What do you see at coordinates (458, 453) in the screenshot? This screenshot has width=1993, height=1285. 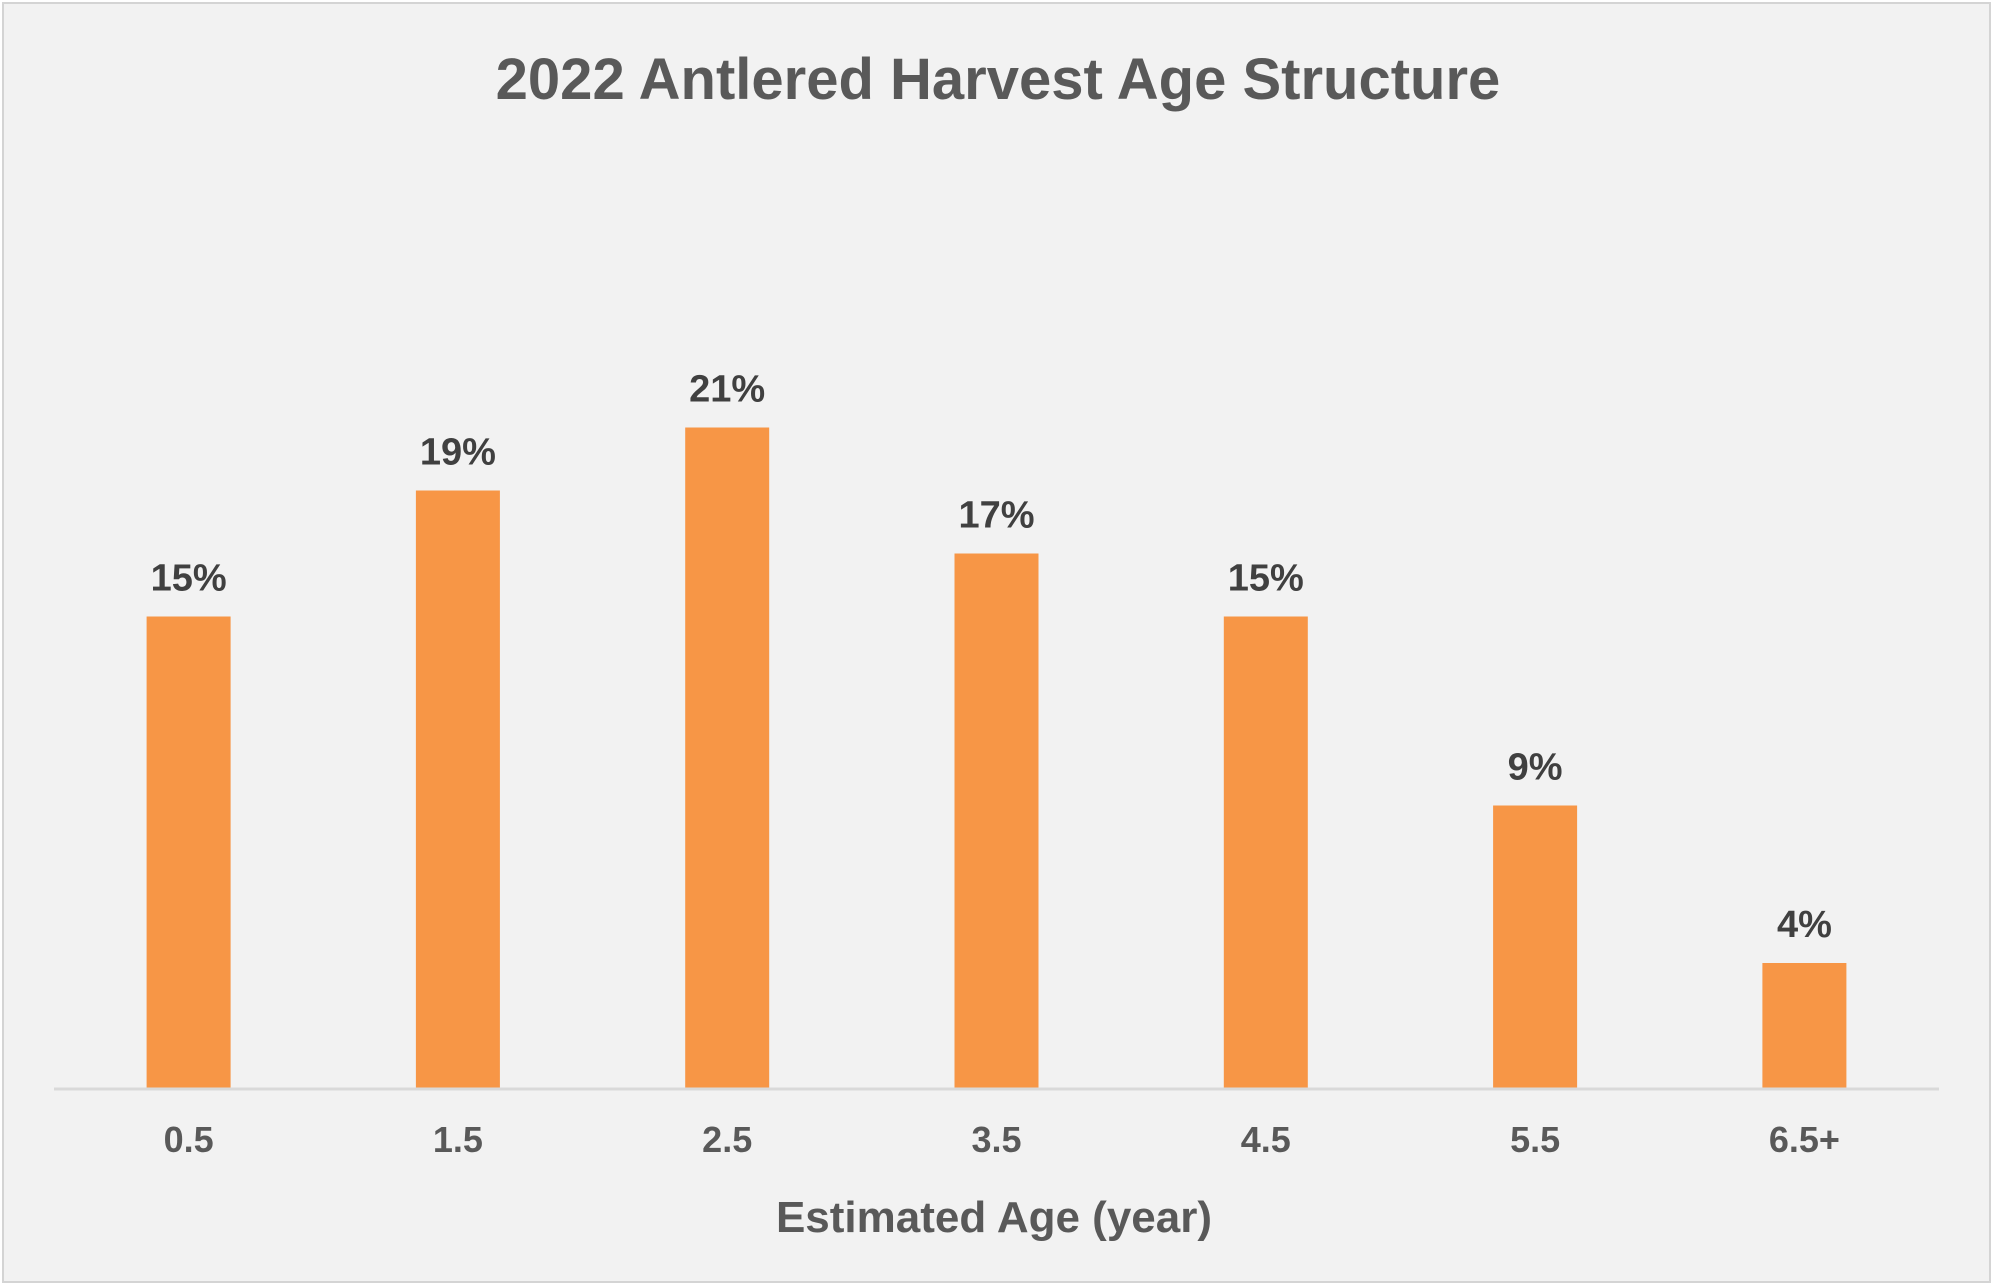 I see `data-label-1.5: 19%` at bounding box center [458, 453].